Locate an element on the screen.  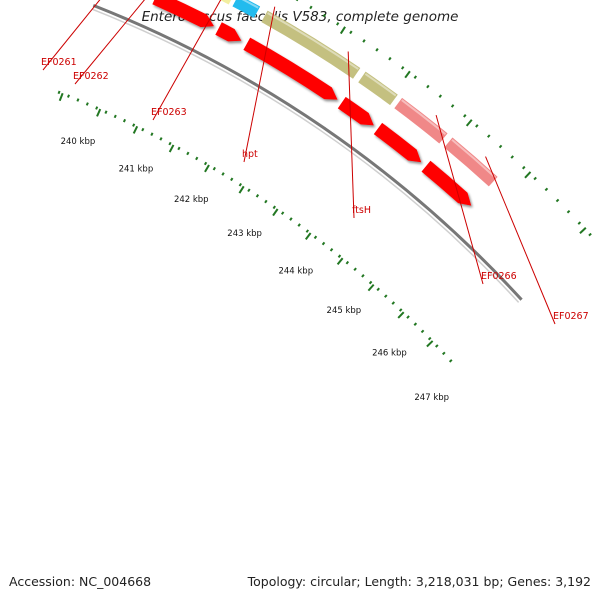
gene-ftsh is located at coordinates (311, 44).